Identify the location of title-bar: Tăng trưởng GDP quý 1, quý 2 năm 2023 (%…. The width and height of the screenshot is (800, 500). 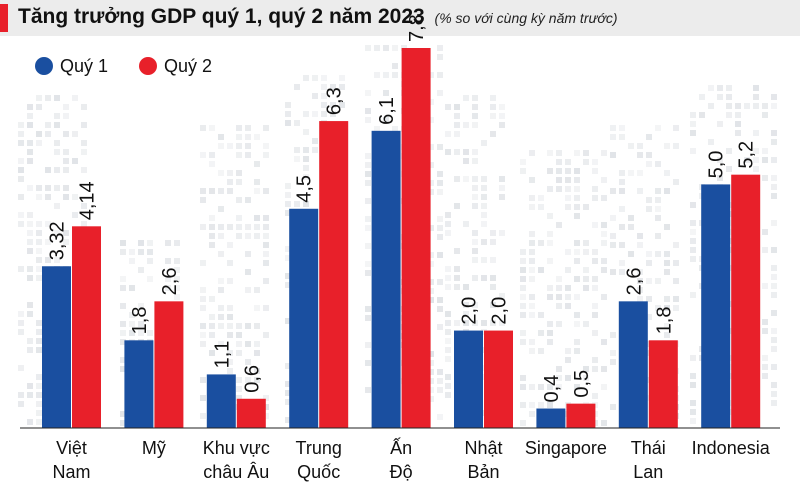
(400, 18).